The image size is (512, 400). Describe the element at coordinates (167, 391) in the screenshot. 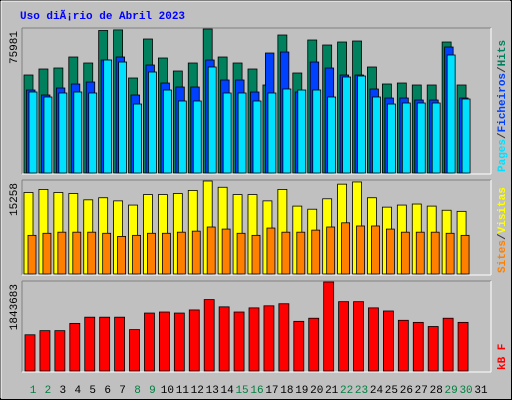

I see `x-tick-label: 10` at that location.